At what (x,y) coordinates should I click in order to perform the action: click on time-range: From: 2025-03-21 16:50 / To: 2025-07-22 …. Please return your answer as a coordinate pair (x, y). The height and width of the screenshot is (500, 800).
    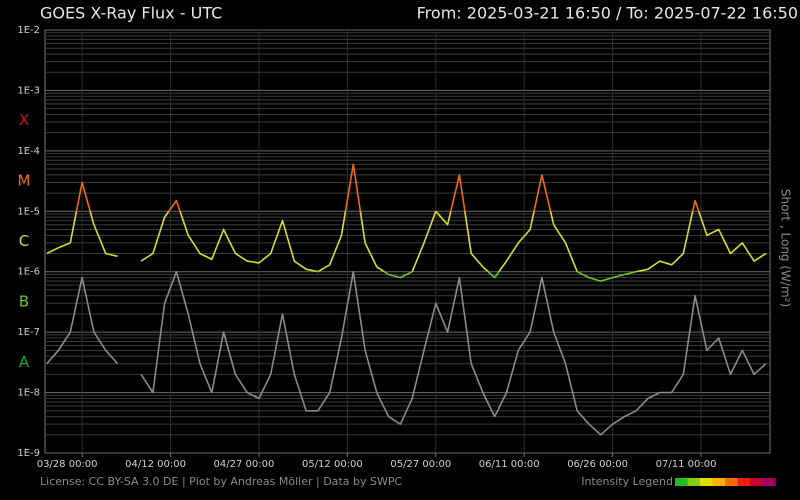
    Looking at the image, I should click on (607, 13).